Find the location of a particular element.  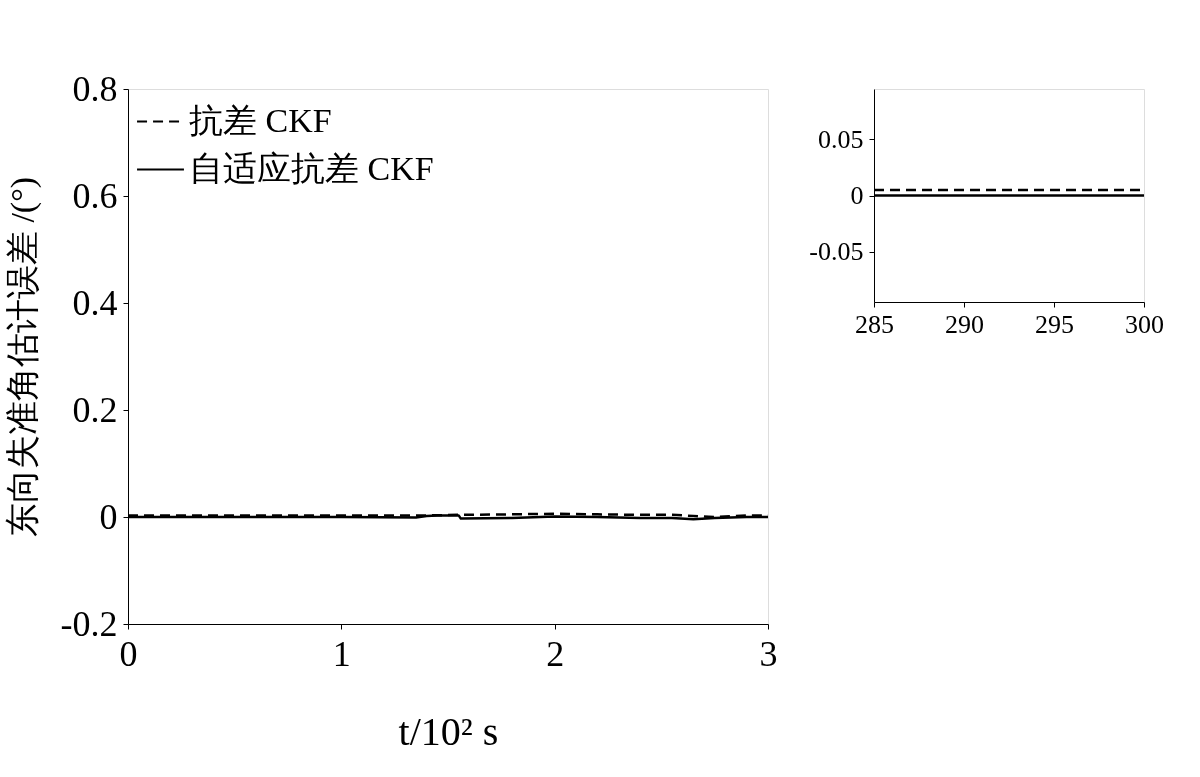

legend-label: 自适应抗差 CKF is located at coordinates (311, 168).